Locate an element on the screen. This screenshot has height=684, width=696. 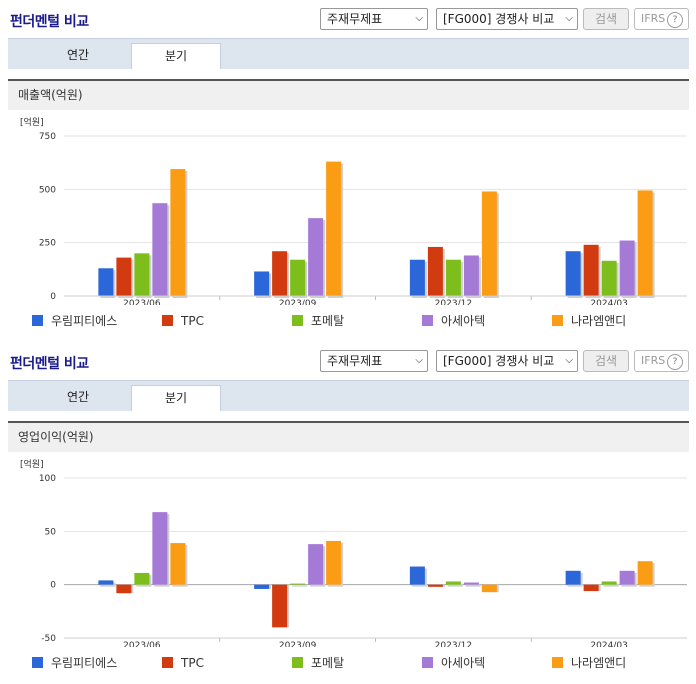
legend-label: 포메탈 is located at coordinates (328, 321).